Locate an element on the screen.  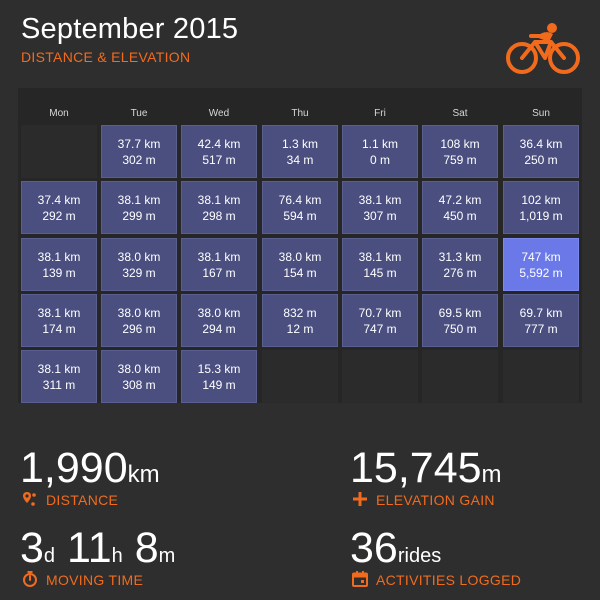
day-header-wed: Wed is located at coordinates (219, 113).